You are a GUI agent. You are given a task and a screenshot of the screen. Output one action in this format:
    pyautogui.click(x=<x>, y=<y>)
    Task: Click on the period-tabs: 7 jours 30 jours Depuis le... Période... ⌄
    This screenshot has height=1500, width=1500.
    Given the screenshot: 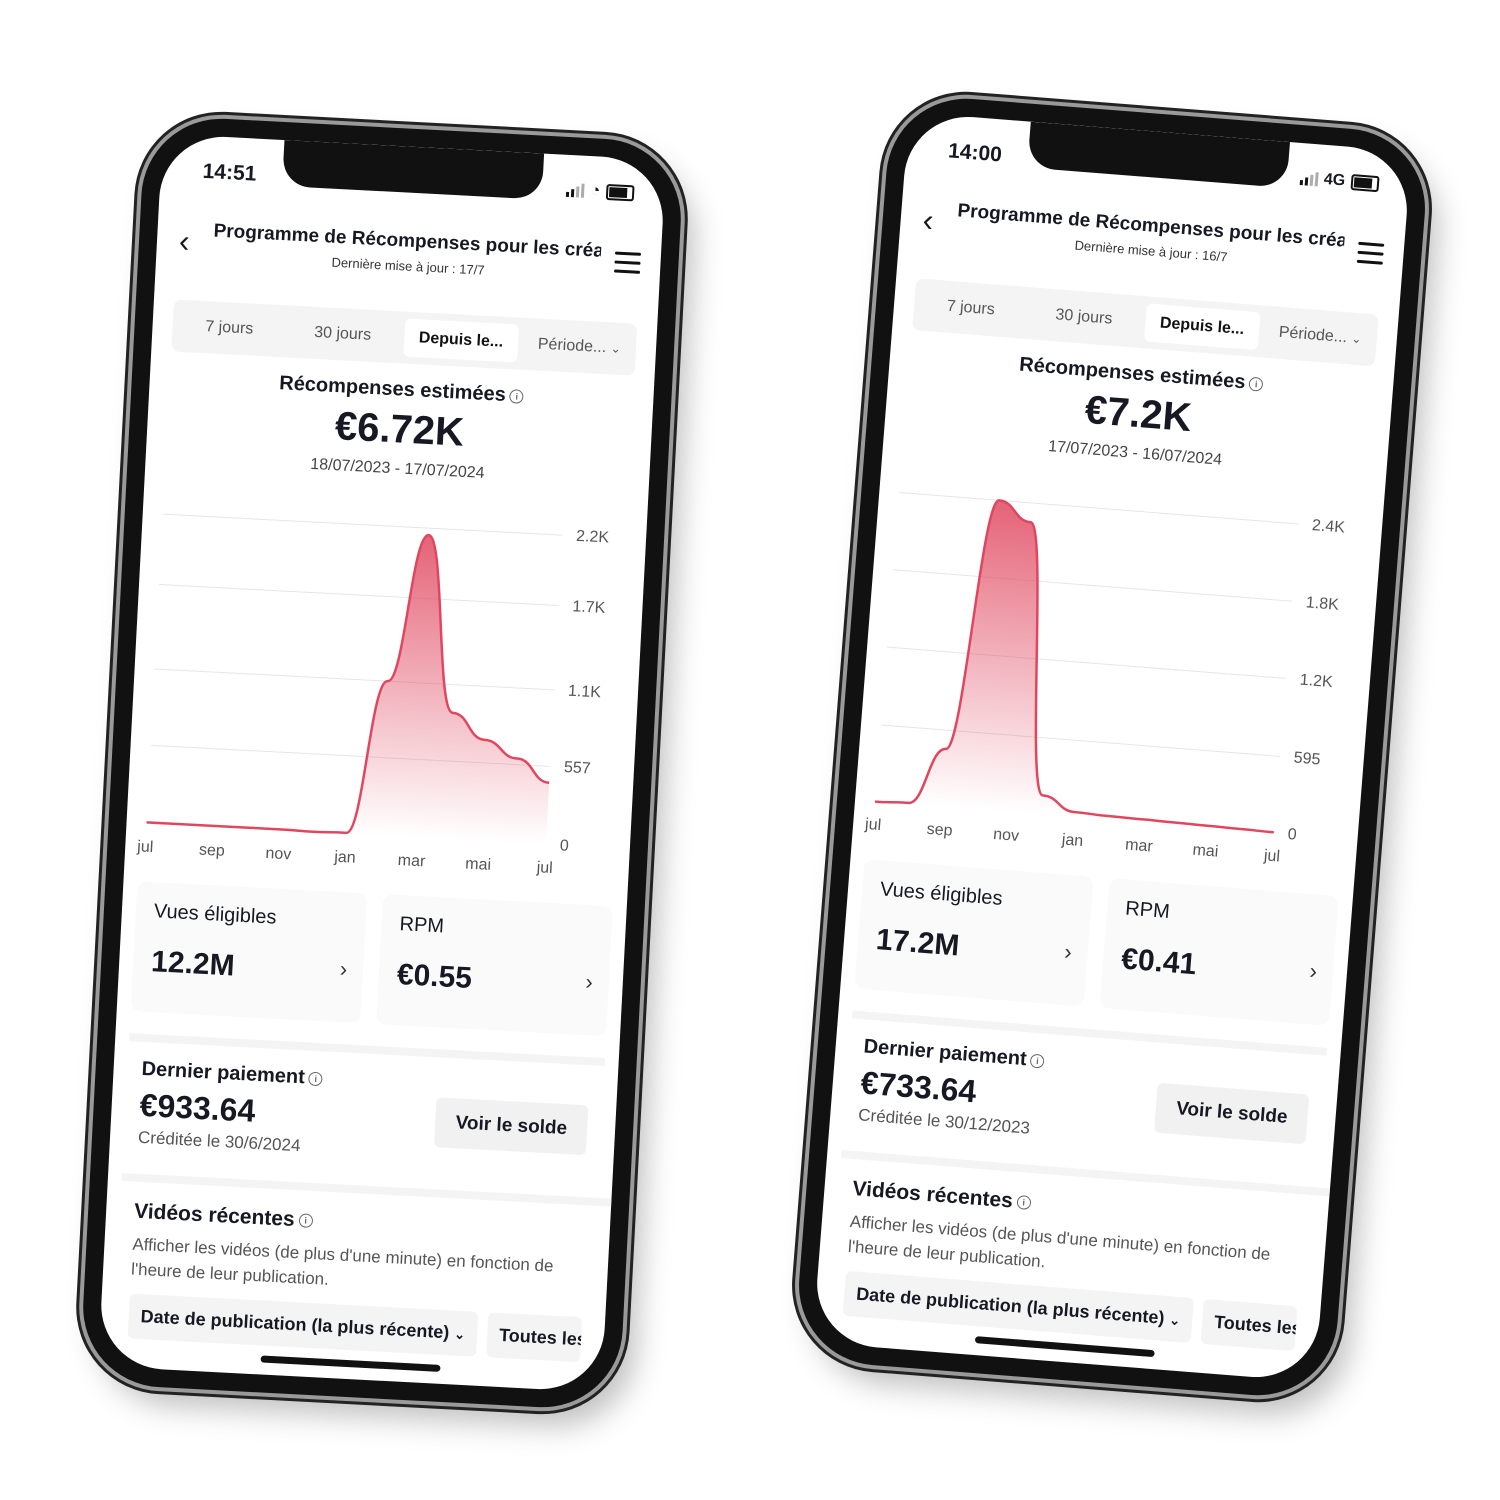 What is the action you would take?
    pyautogui.click(x=404, y=337)
    